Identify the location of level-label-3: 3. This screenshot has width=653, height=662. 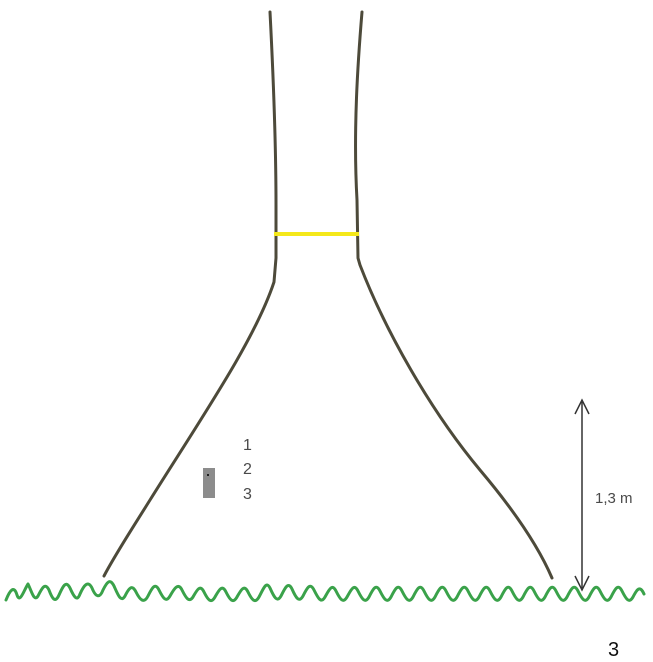
(247, 494).